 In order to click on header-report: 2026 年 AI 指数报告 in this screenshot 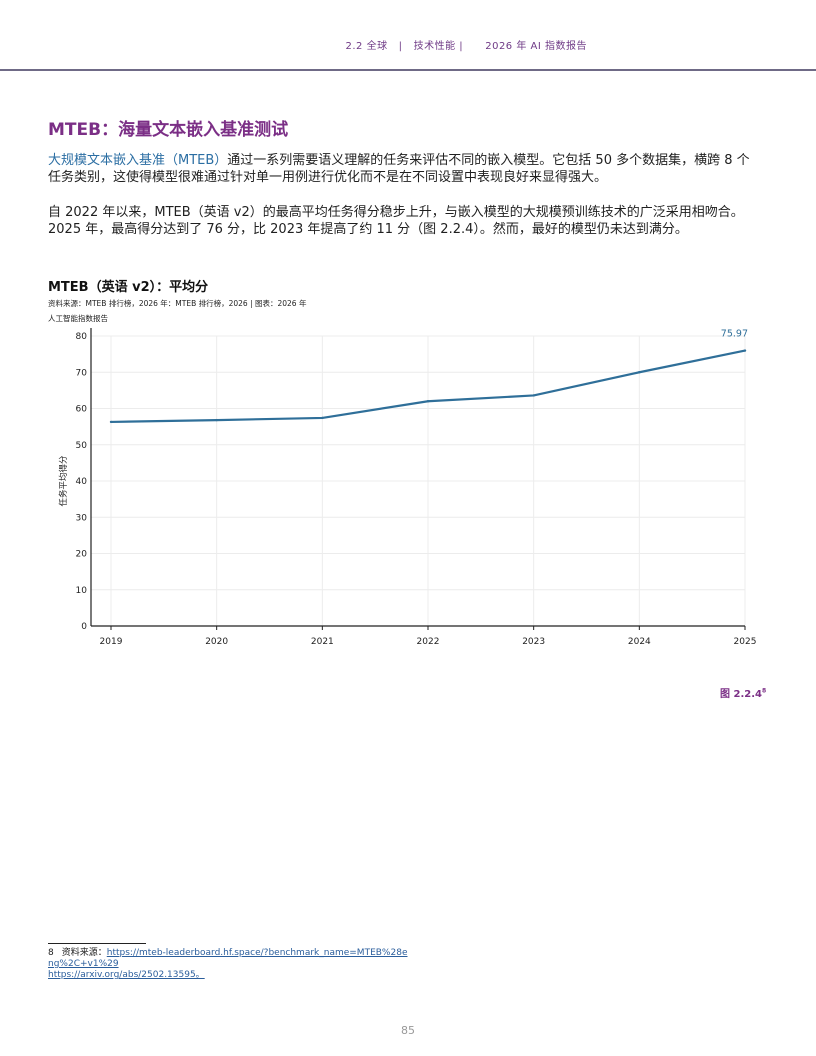, I will do `click(536, 46)`.